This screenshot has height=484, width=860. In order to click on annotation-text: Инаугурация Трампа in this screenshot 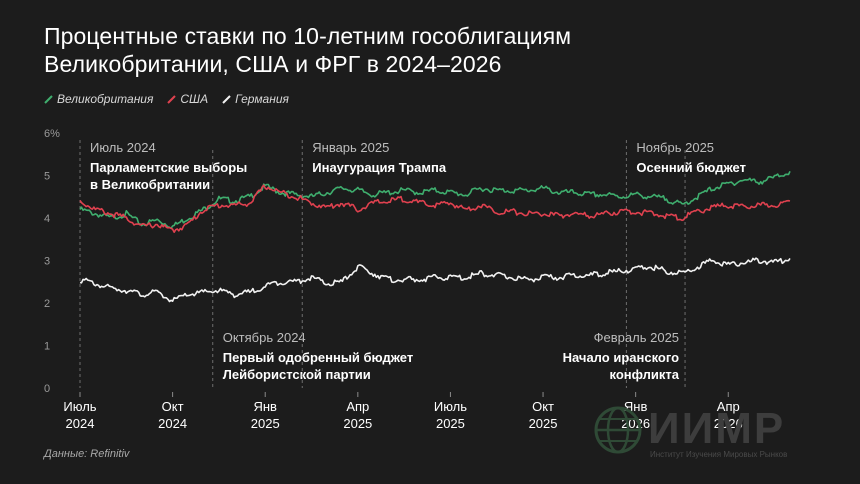, I will do `click(379, 167)`.